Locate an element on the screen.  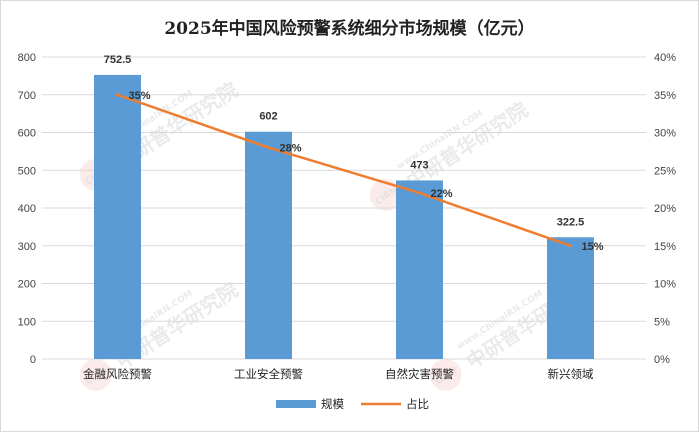
left-tick-label: 300 is located at coordinates (27, 247).